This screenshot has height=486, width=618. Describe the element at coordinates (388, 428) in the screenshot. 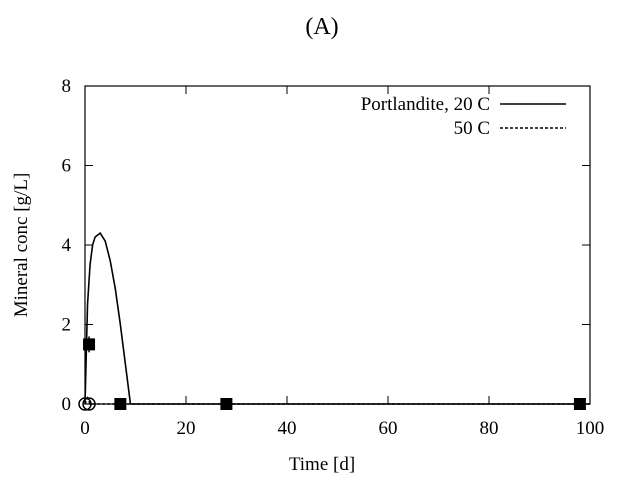

I see `x-tick-label: 60` at that location.